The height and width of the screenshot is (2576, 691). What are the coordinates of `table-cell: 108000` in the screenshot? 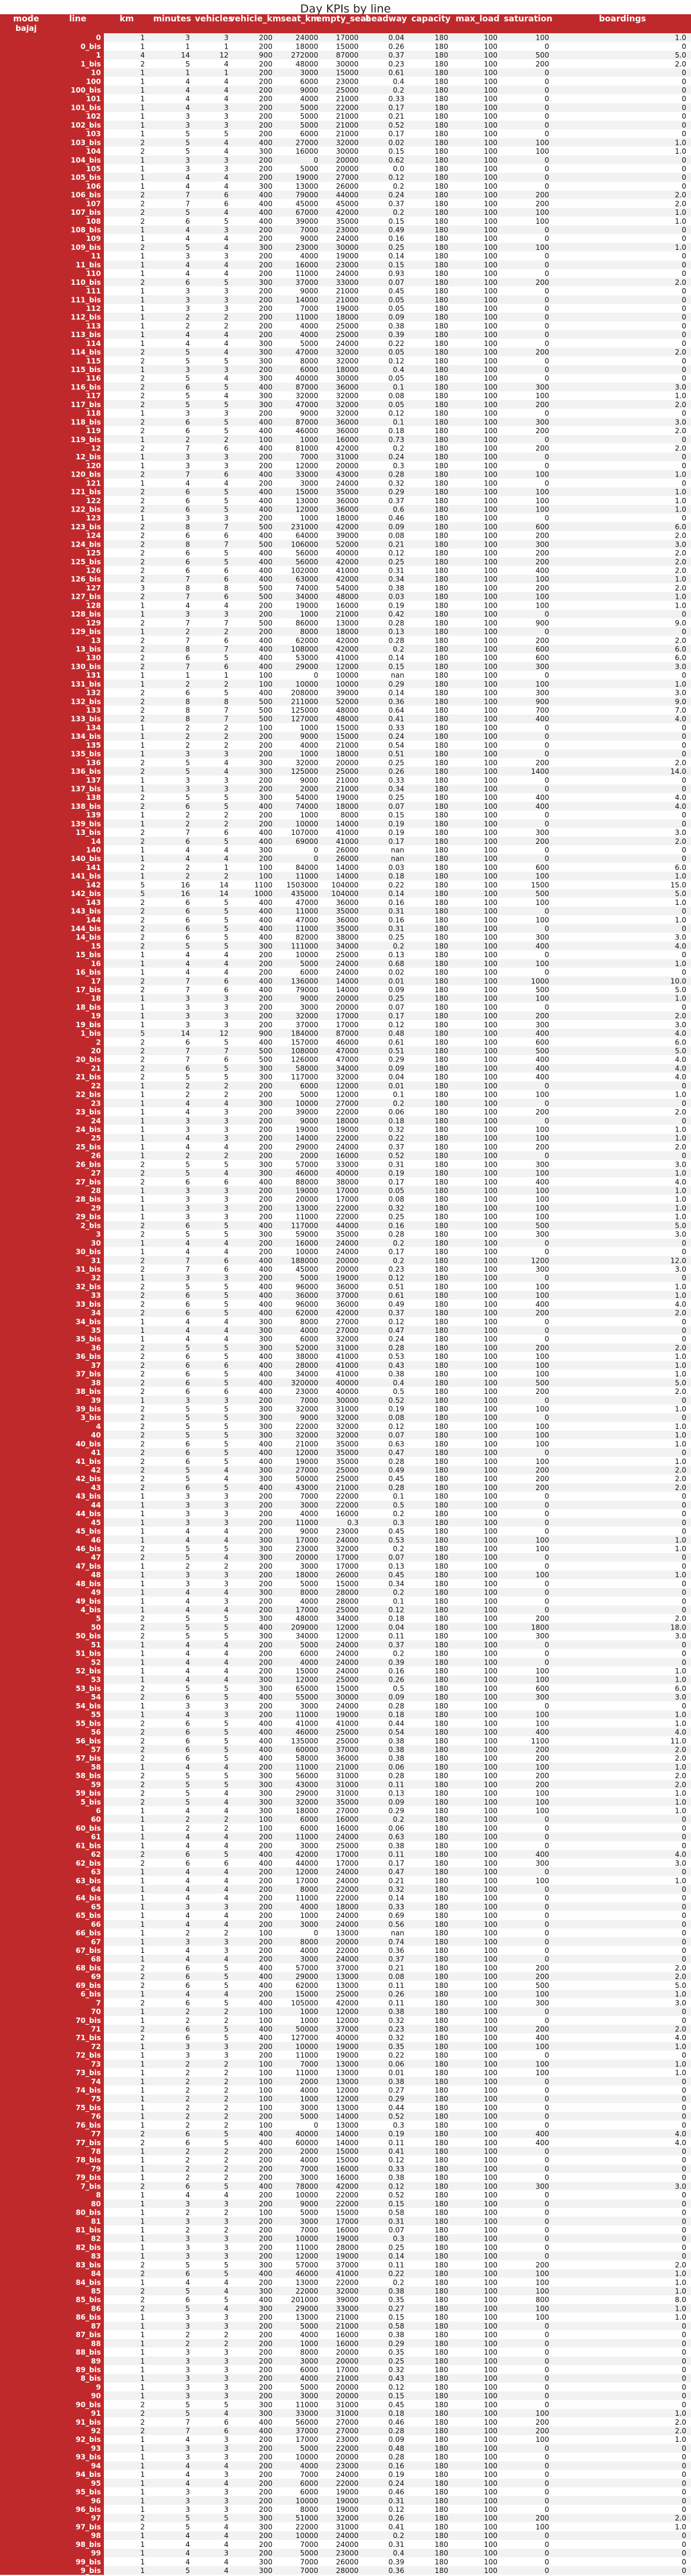 It's located at (304, 649).